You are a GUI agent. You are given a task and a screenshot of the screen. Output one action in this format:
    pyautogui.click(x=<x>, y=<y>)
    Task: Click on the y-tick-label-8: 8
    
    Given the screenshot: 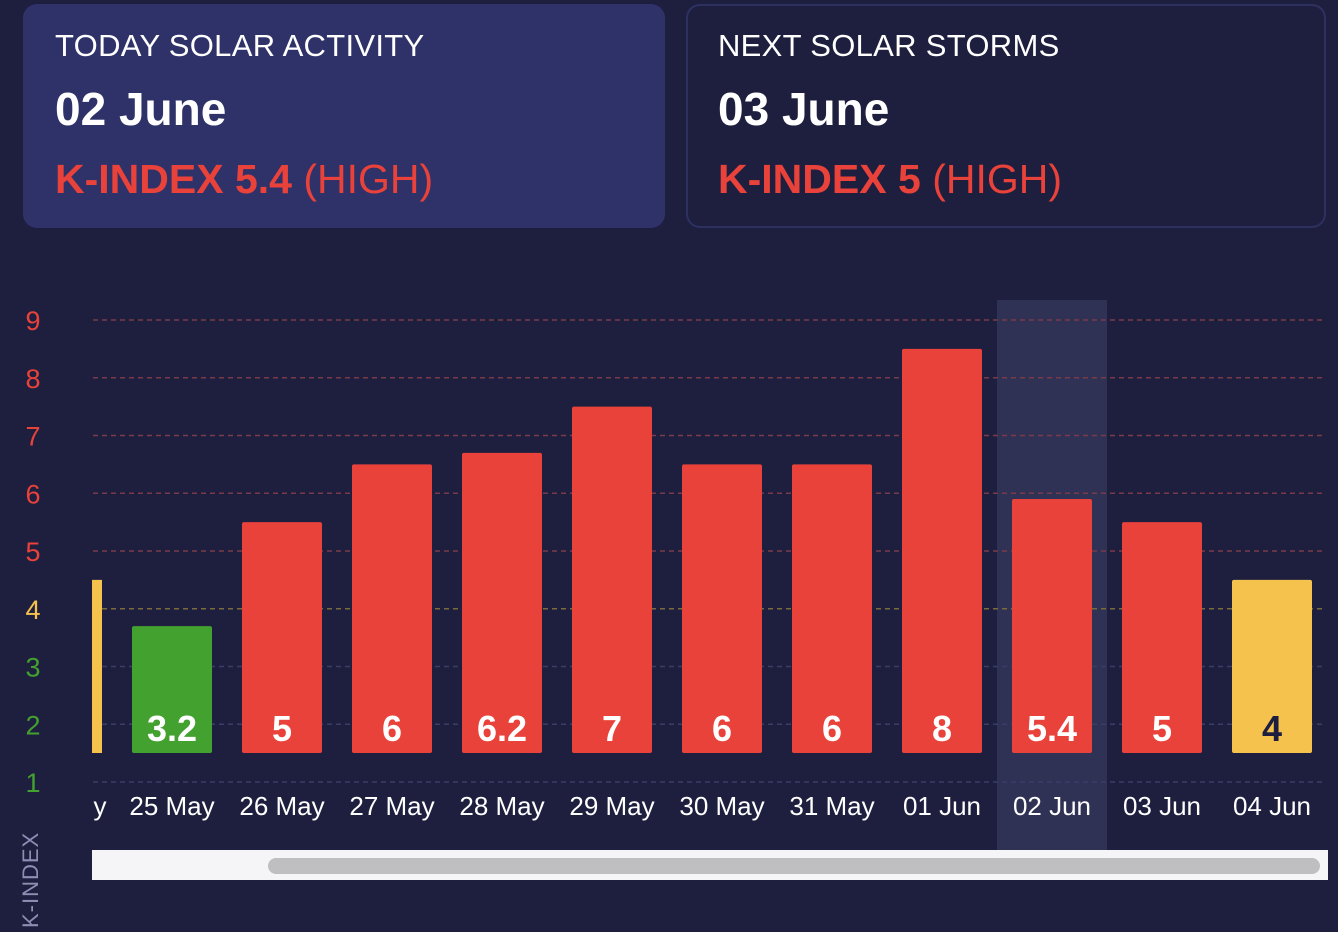 What is the action you would take?
    pyautogui.click(x=32, y=379)
    